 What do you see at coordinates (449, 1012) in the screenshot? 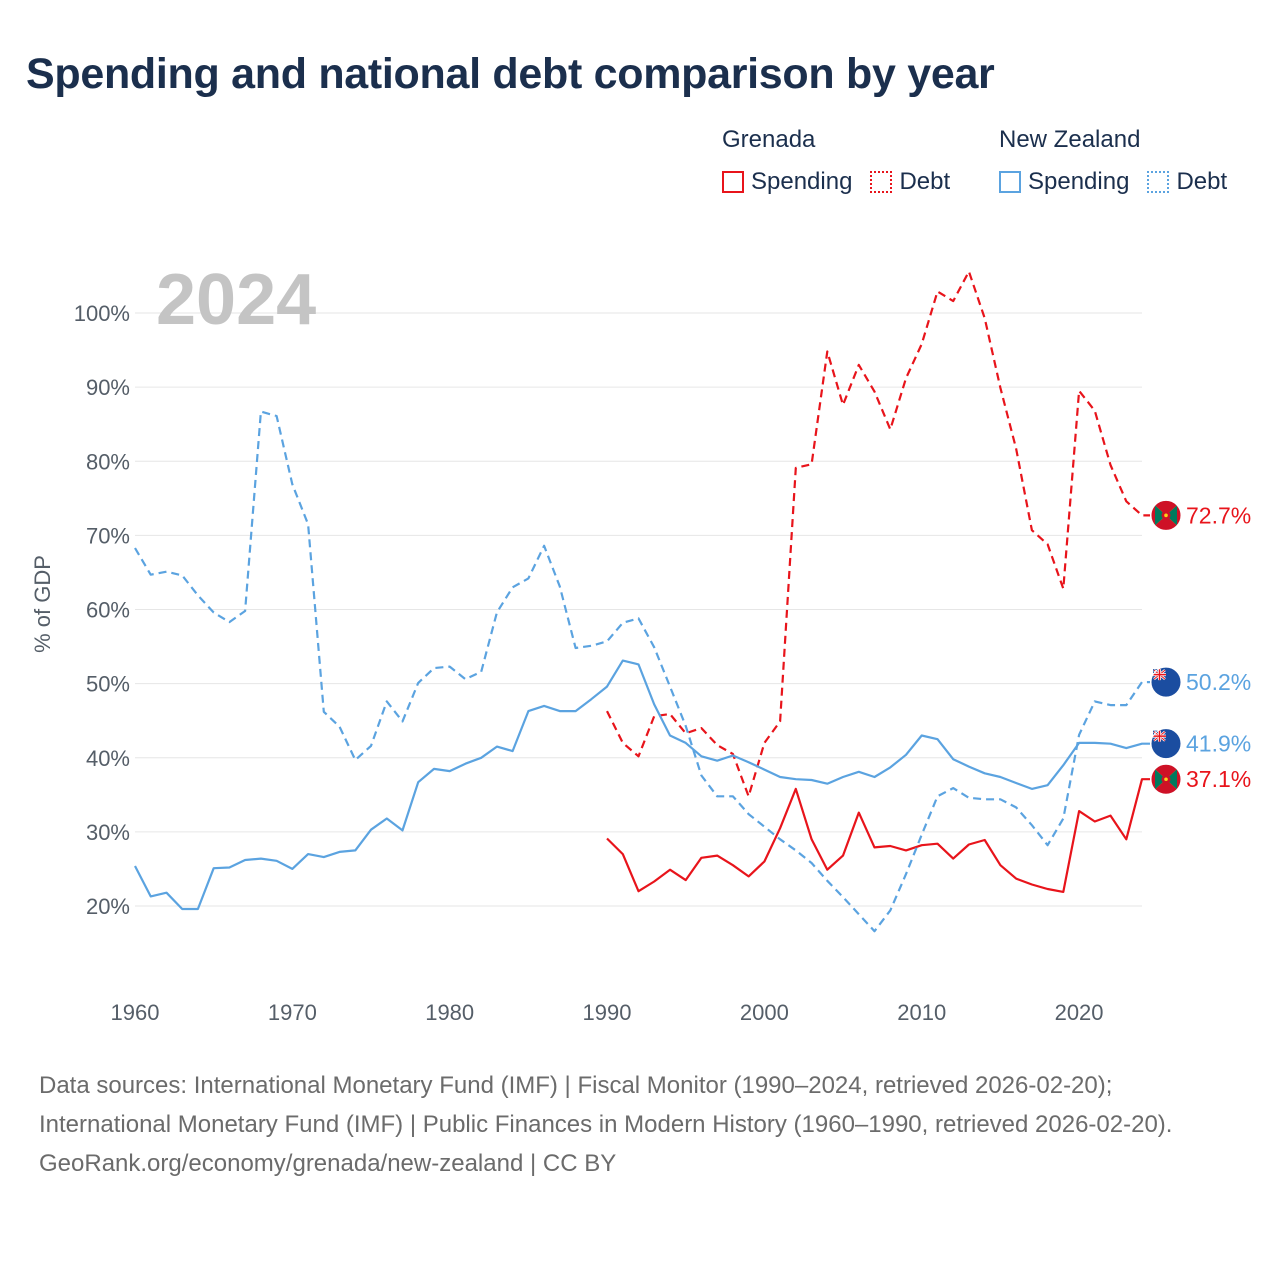
I see `x-tick-label: 1980` at bounding box center [449, 1012].